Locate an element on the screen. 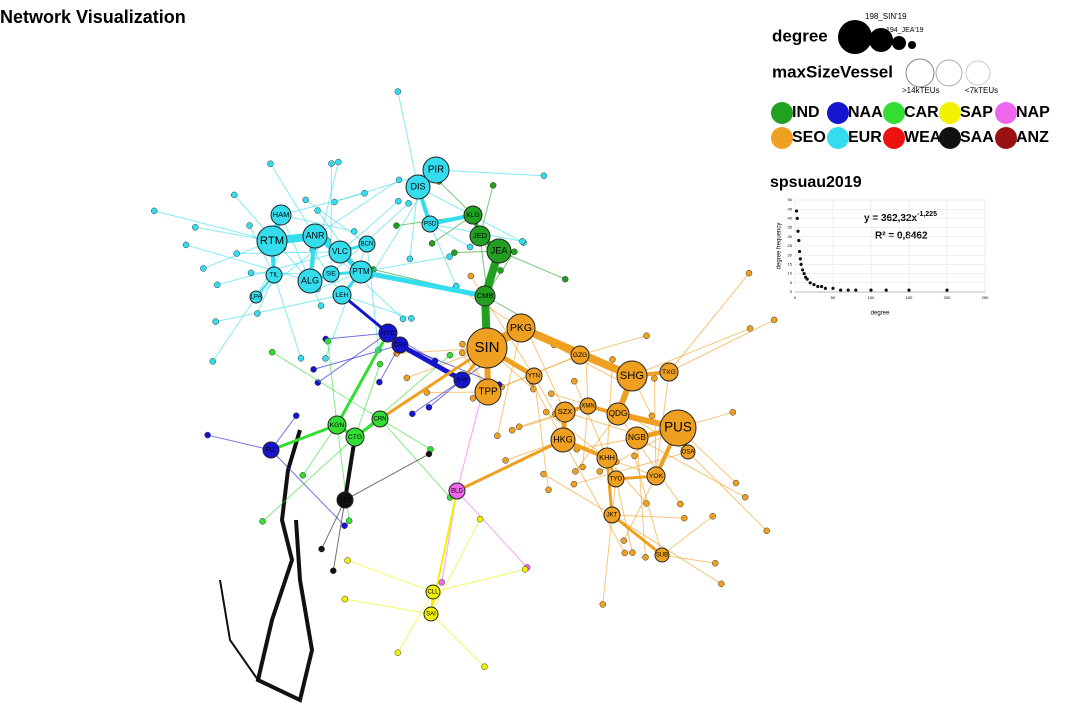 This screenshot has height=722, width=1068. port-label: RTM is located at coordinates (272, 241).